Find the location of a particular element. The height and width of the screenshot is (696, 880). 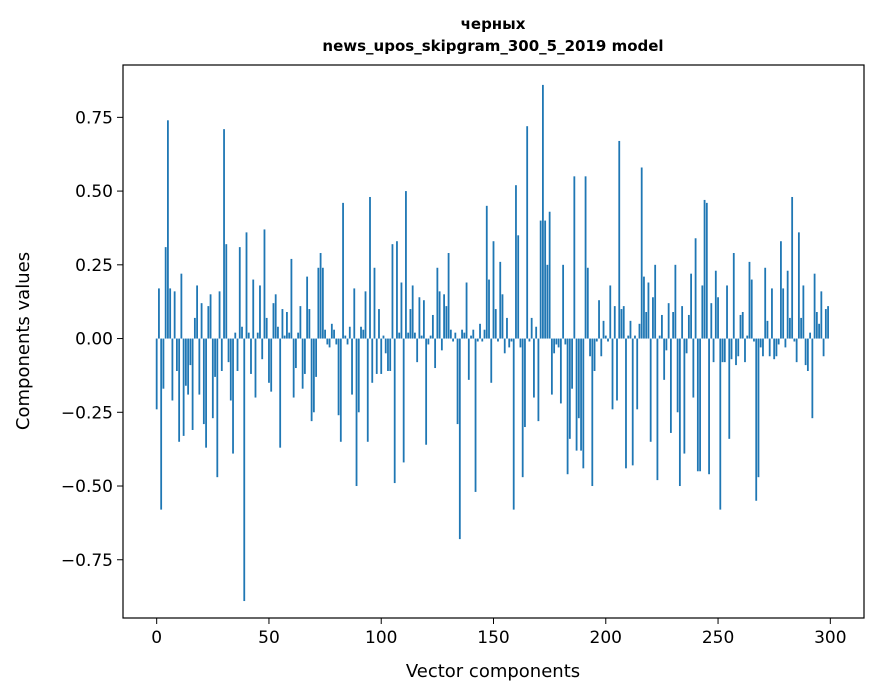

y-tick-label: −0.25 is located at coordinates (87, 413).